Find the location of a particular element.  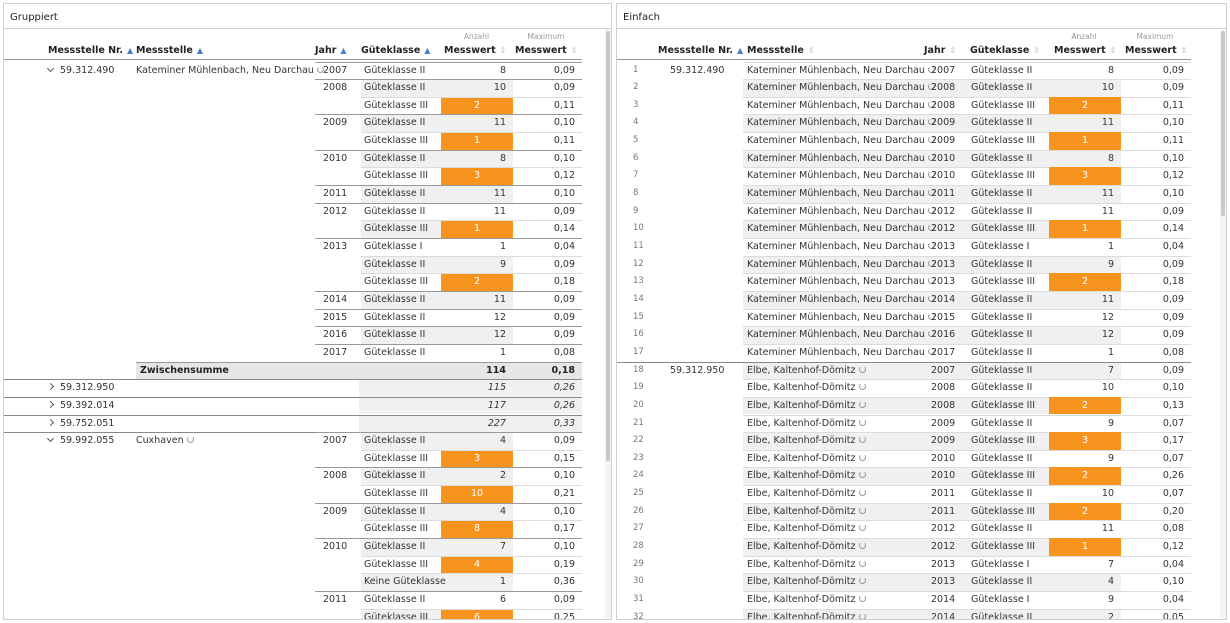

col-header-messstelle: Messstelle ⇕ is located at coordinates (781, 51).